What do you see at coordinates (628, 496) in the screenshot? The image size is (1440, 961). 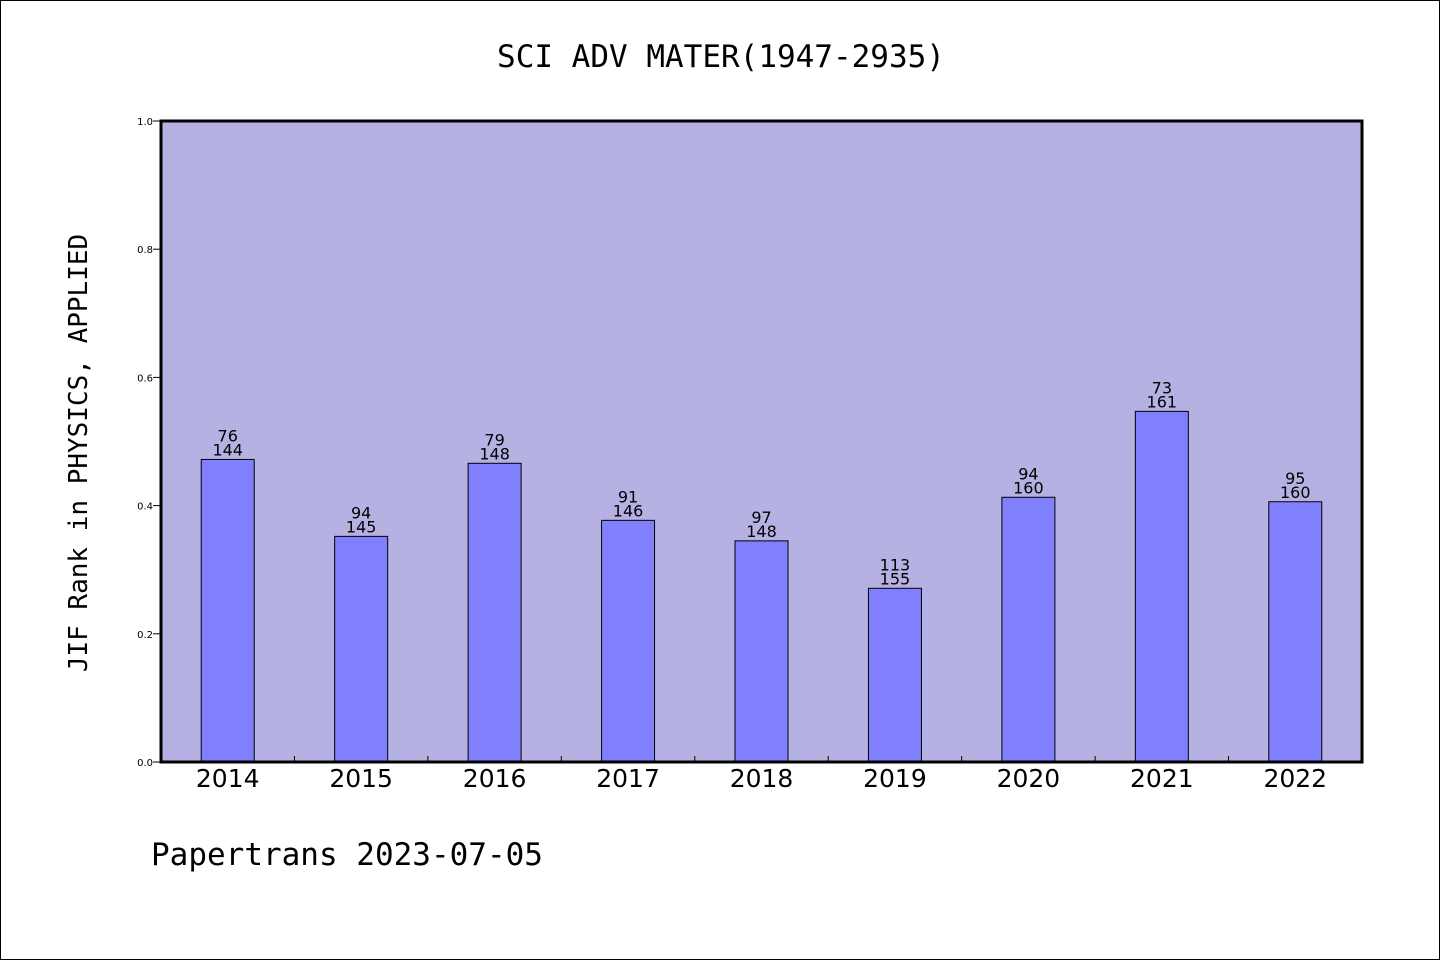 I see `bar-rank-label: 91` at bounding box center [628, 496].